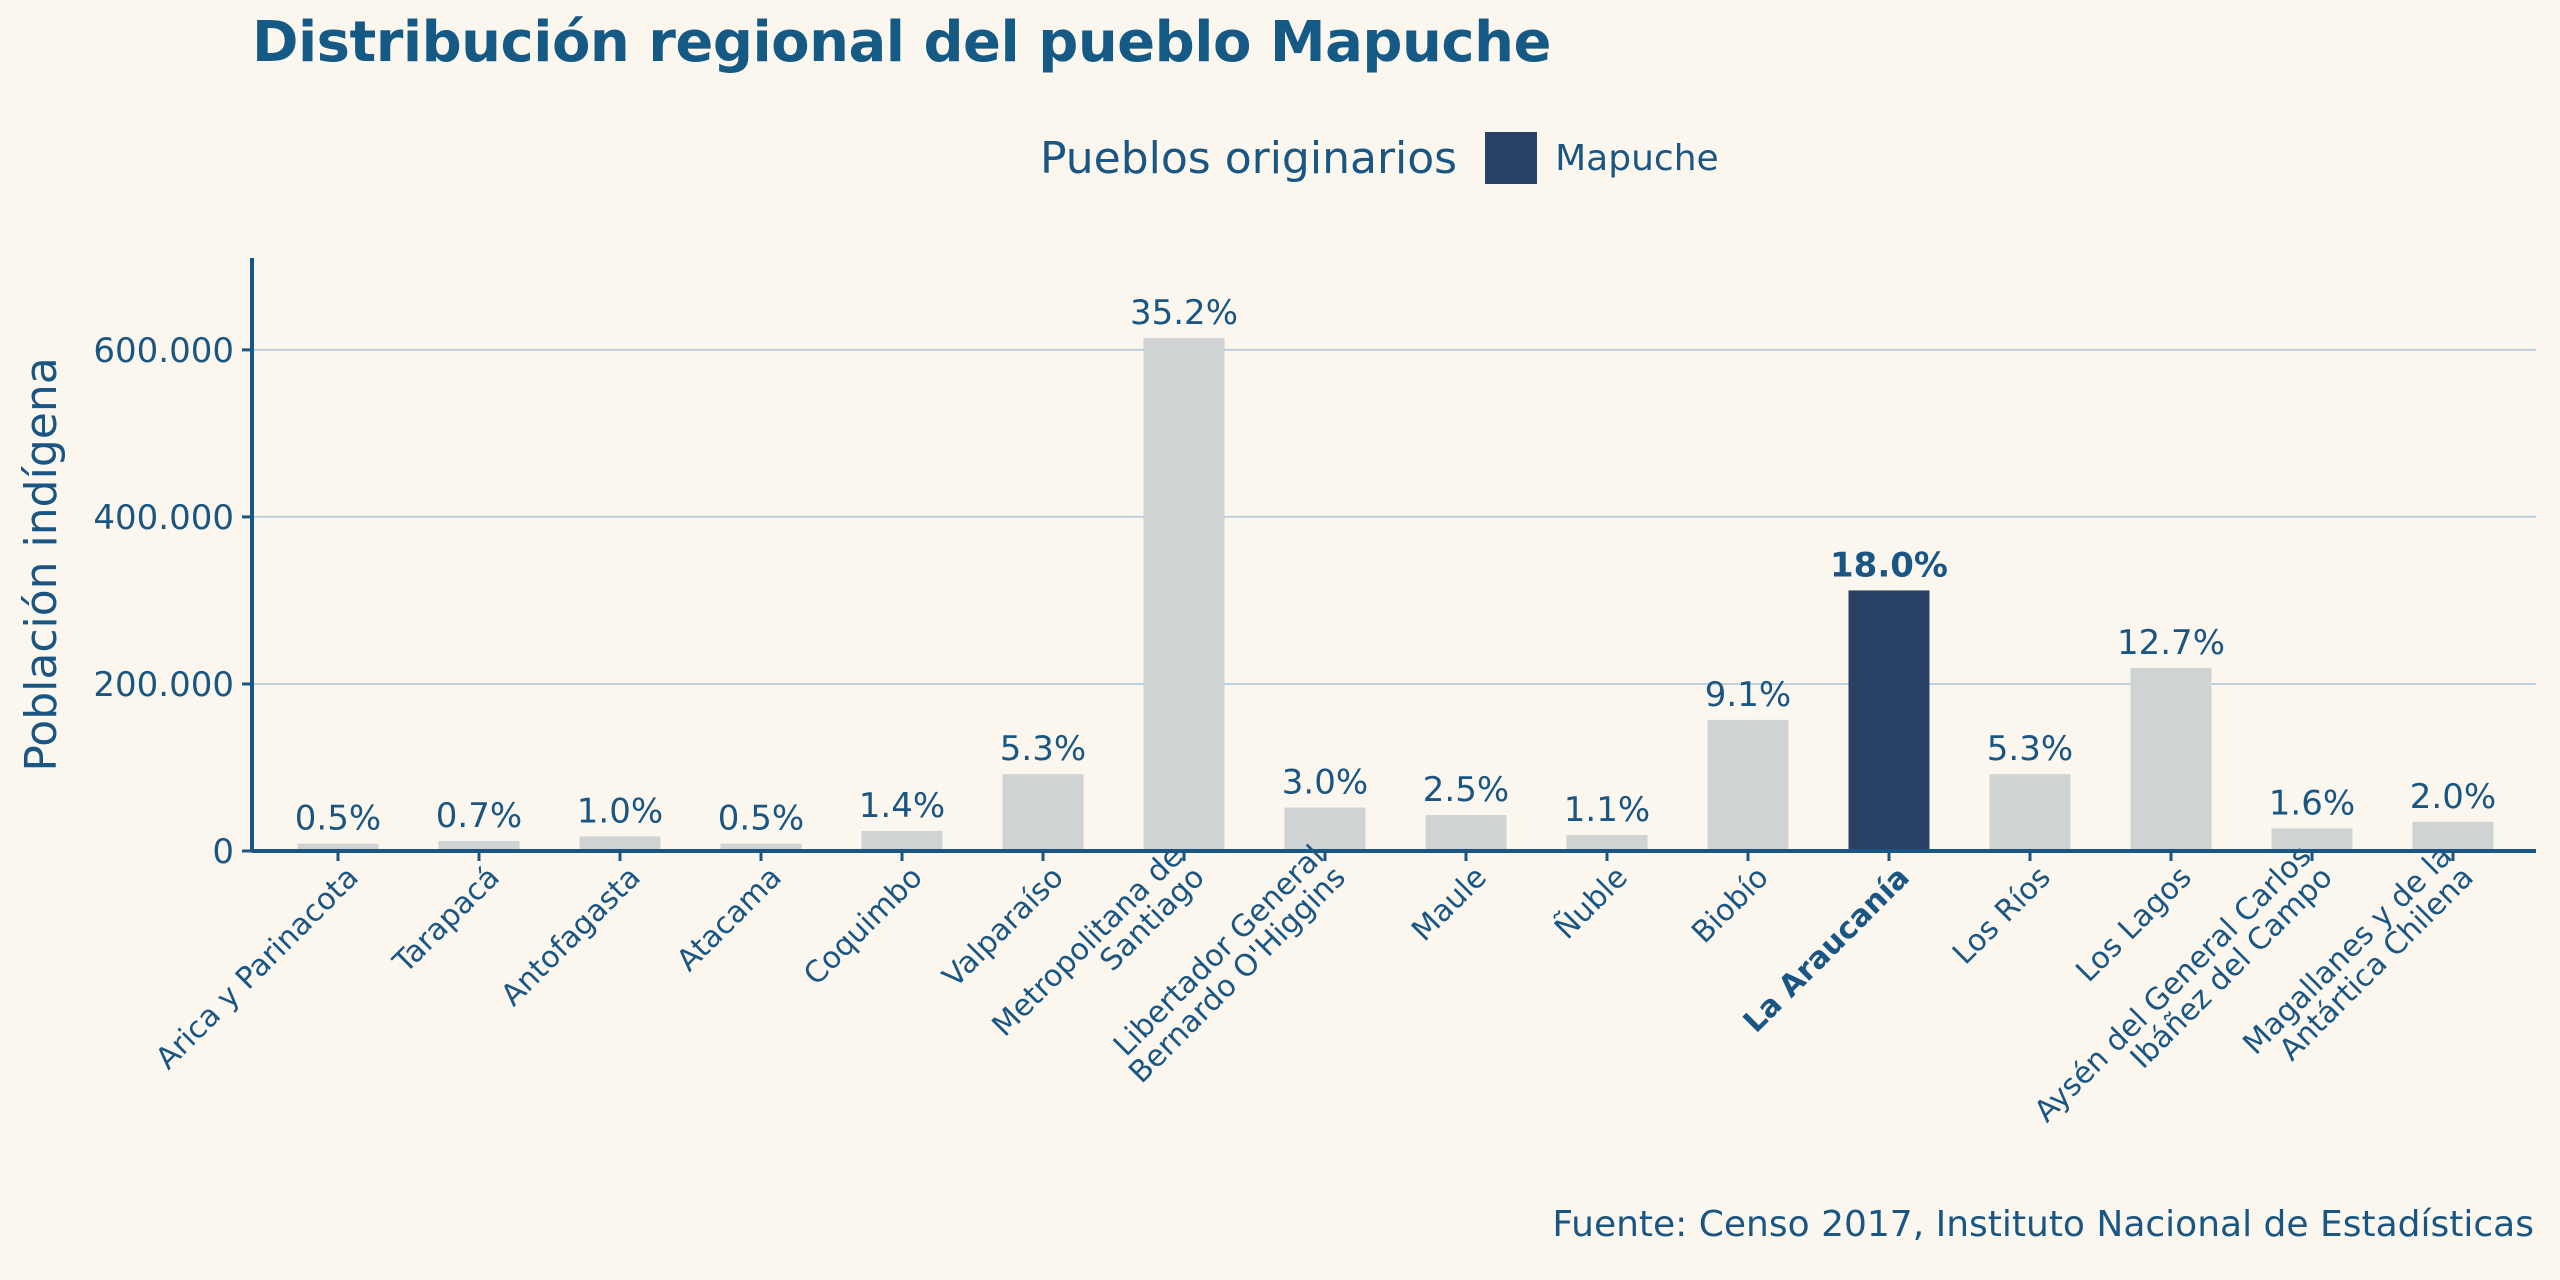 Image resolution: width=2560 pixels, height=1280 pixels. I want to click on data-label: 1.1%, so click(1607, 810).